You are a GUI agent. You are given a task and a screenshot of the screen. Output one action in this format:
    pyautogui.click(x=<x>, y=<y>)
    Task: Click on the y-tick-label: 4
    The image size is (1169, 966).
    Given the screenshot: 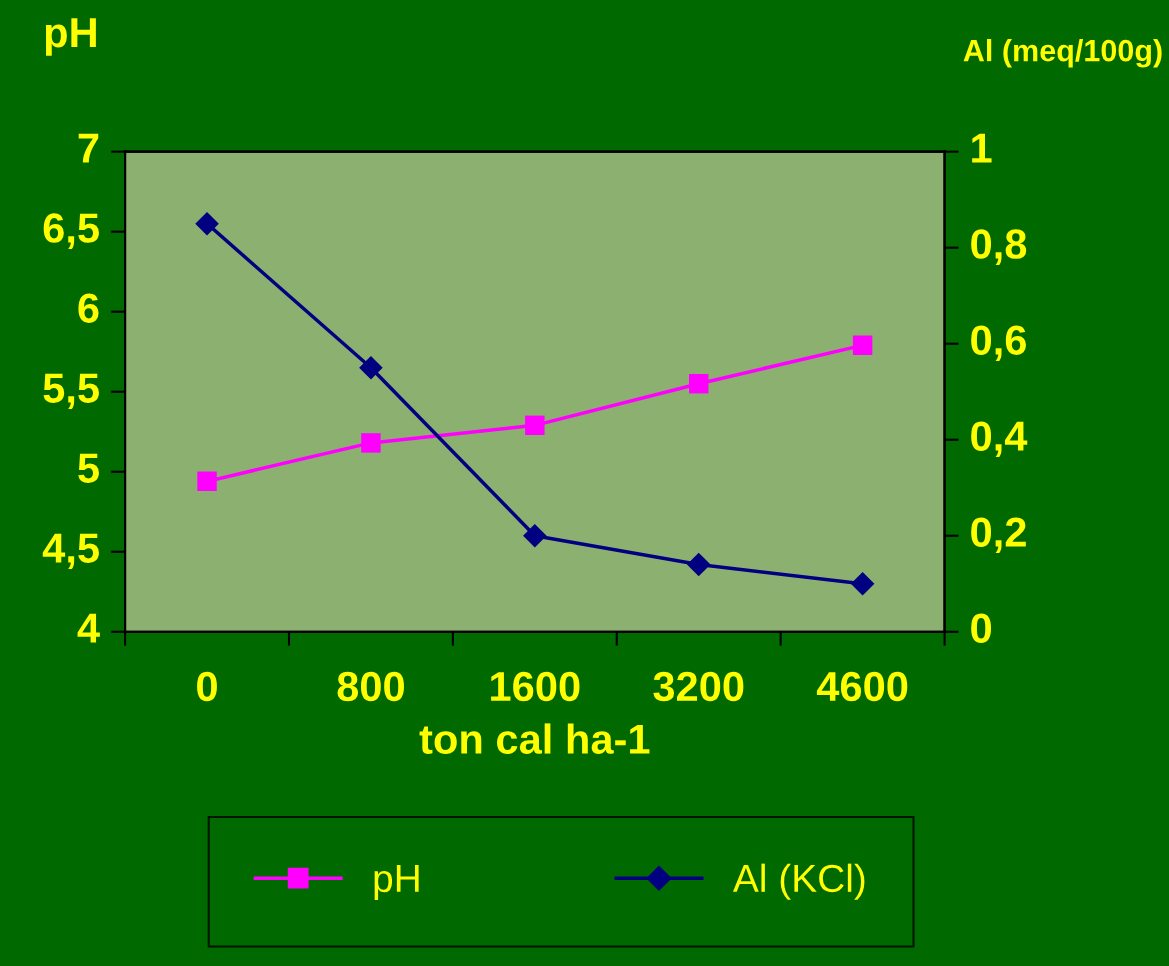 What is the action you would take?
    pyautogui.click(x=88, y=628)
    